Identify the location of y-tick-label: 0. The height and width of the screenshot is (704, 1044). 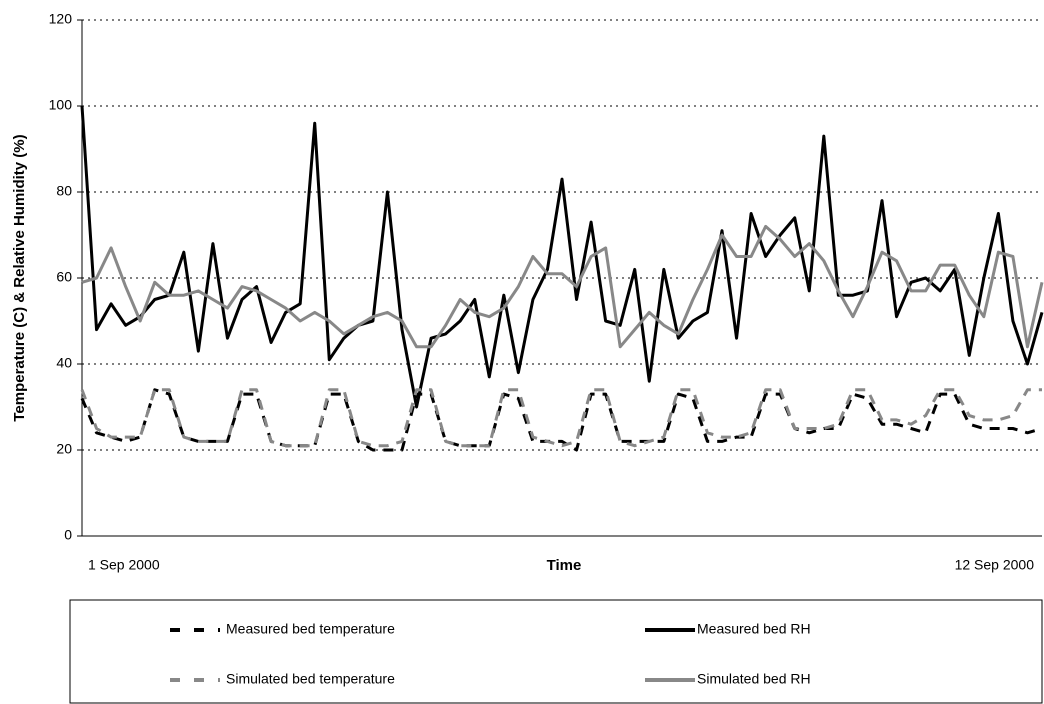
(68, 535).